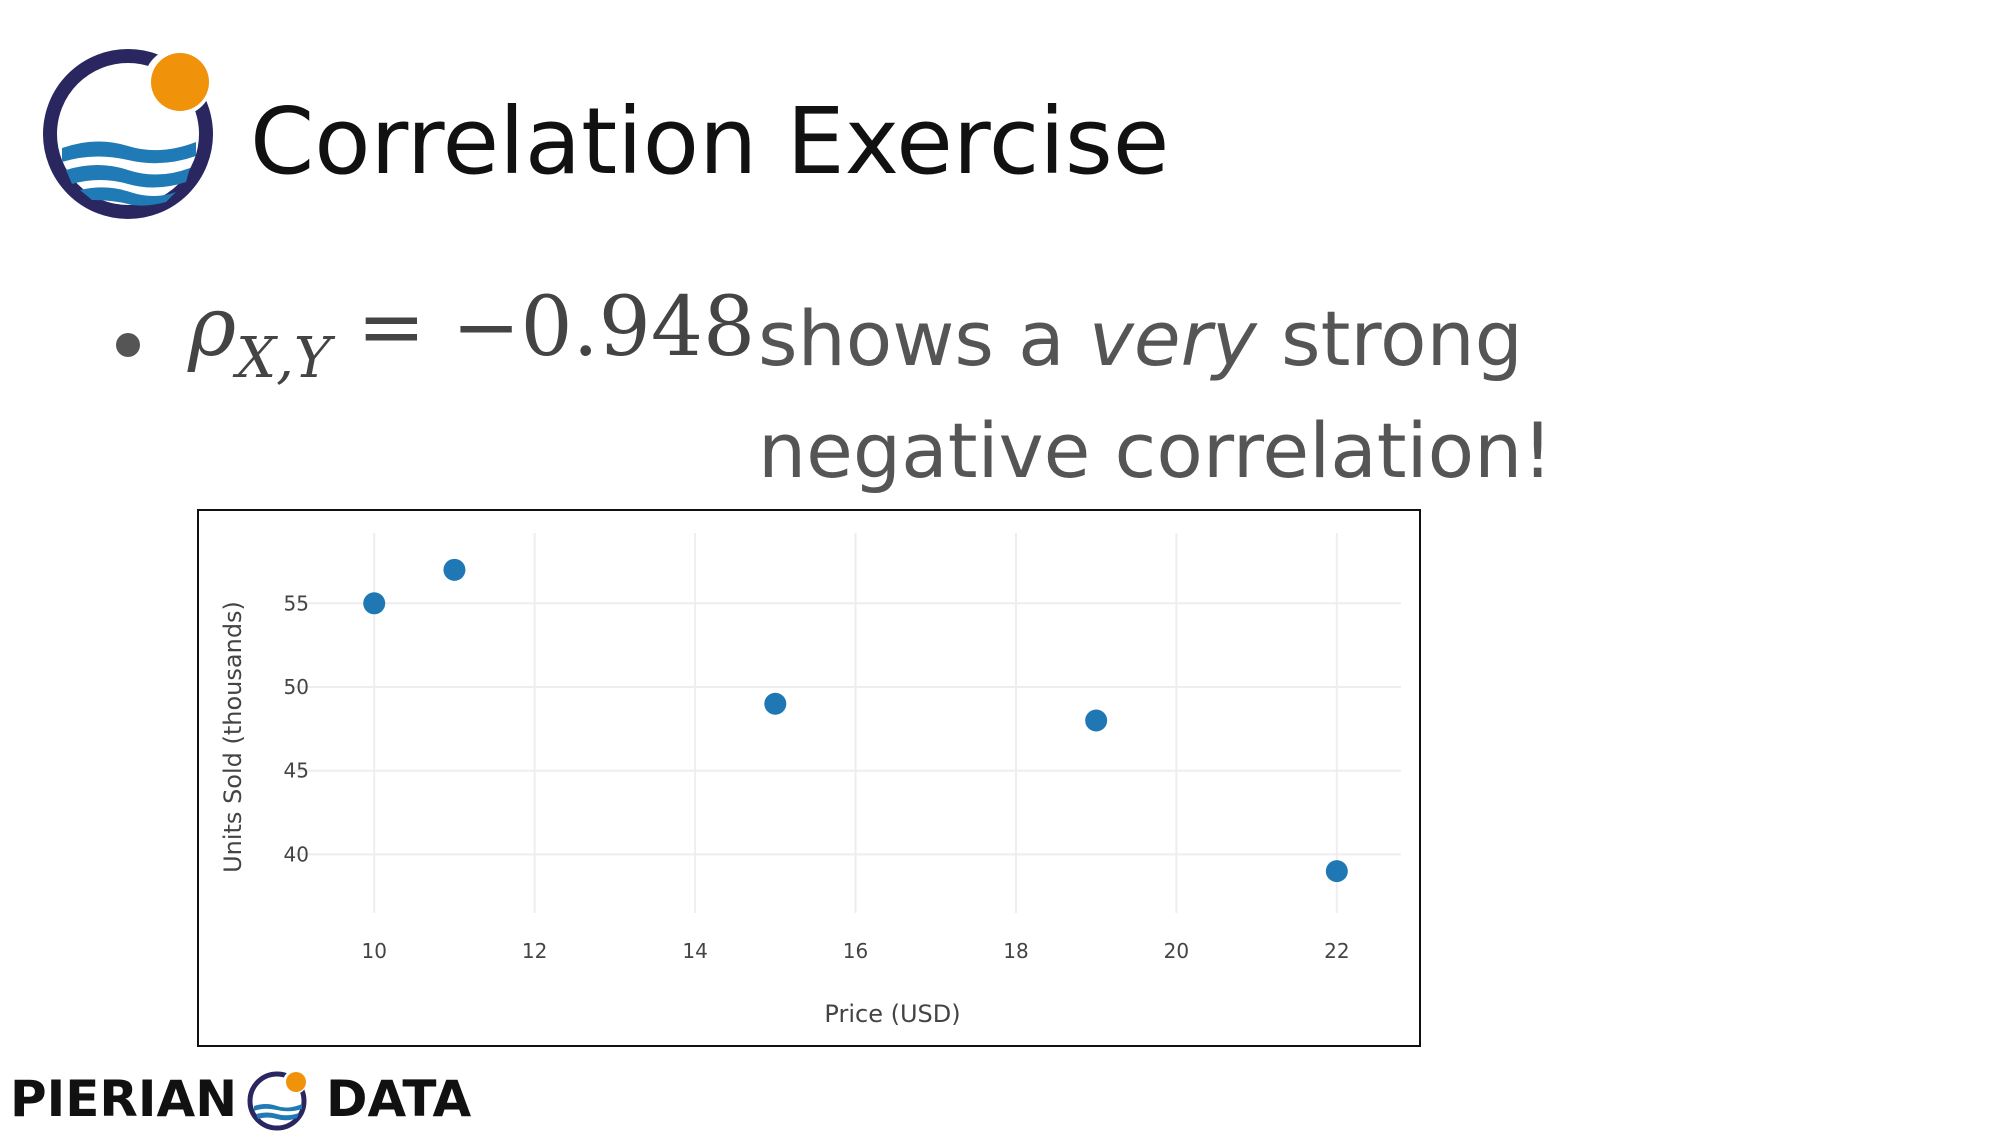 Image resolution: width=2000 pixels, height=1132 pixels. Describe the element at coordinates (1172, 338) in the screenshot. I see `statement-emphasis: very` at that location.